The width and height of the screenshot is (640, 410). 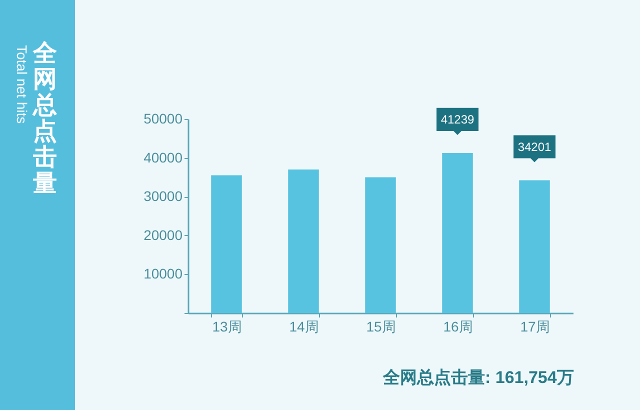 I want to click on y-tick-label: 30000, so click(x=163, y=196).